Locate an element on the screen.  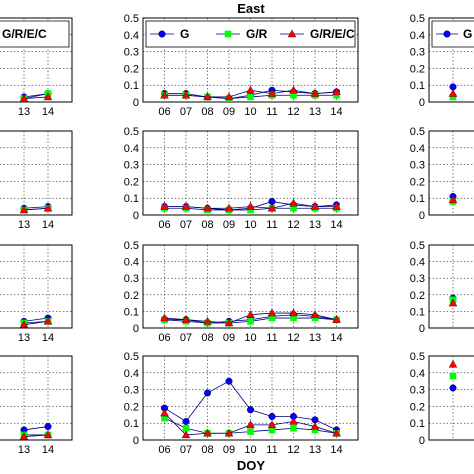
panel-right-row2: 0 0.1 0.2 0.3 0.4 0.5 is located at coordinates (442, 174).